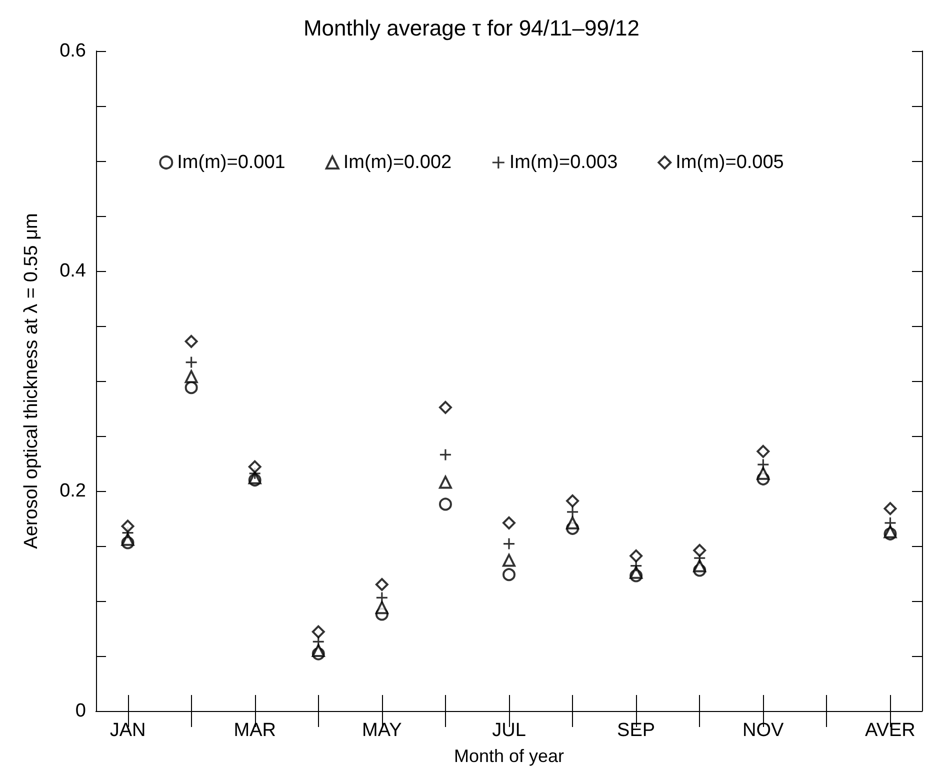 The width and height of the screenshot is (943, 781). What do you see at coordinates (397, 162) in the screenshot?
I see `legend-label: Im(m)=0.002` at bounding box center [397, 162].